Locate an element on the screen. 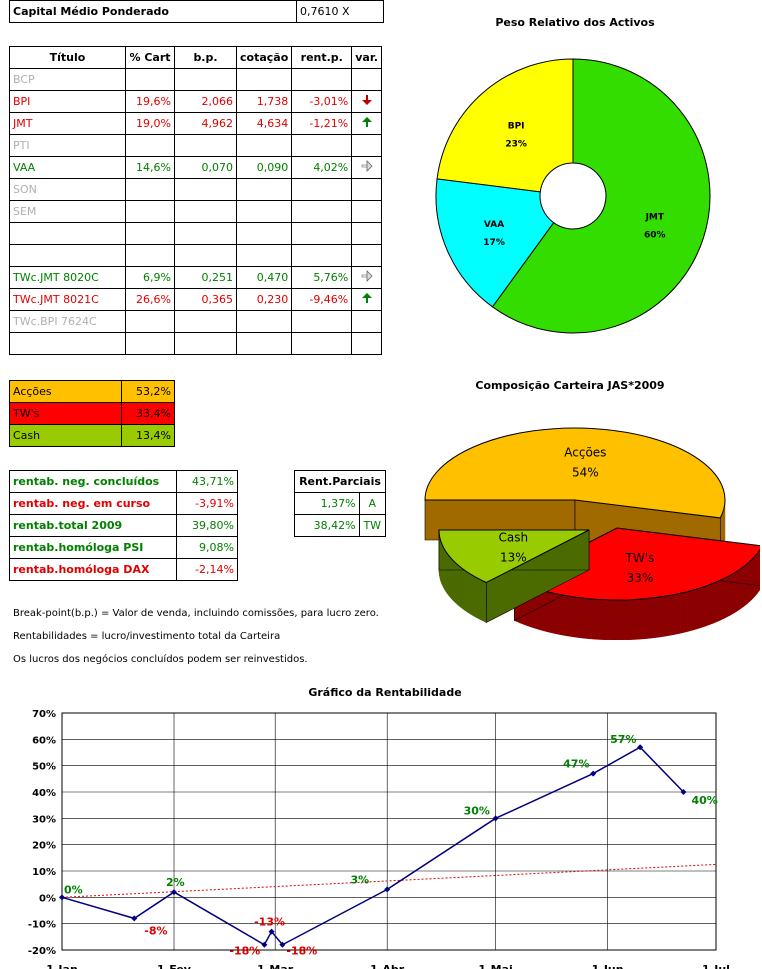  x-tick-label: 1-Mar is located at coordinates (275, 966).